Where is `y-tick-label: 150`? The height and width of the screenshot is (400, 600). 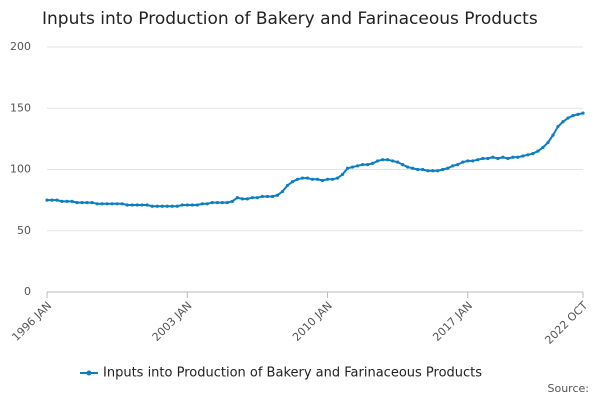
y-tick-label: 150 is located at coordinates (20, 107).